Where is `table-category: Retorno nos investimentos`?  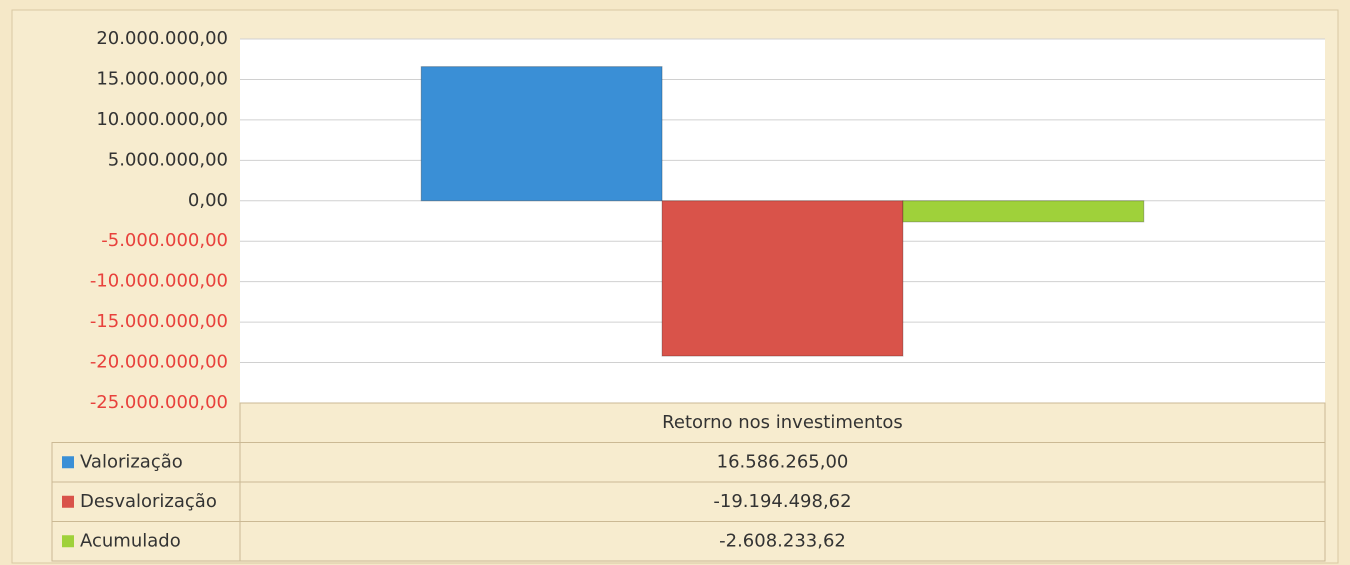 table-category: Retorno nos investimentos is located at coordinates (782, 422).